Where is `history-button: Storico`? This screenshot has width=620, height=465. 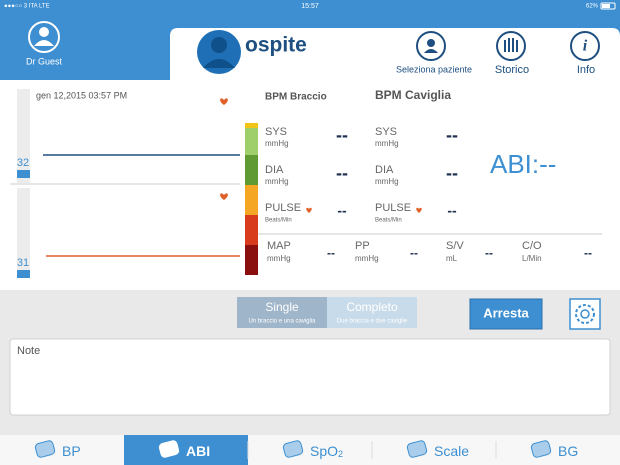 history-button: Storico is located at coordinates (512, 53).